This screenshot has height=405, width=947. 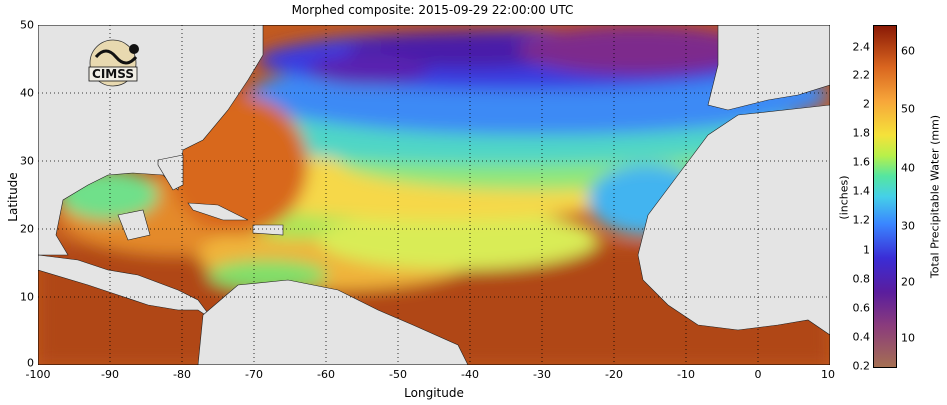 What do you see at coordinates (38, 374) in the screenshot?
I see `x-tick: -100` at bounding box center [38, 374].